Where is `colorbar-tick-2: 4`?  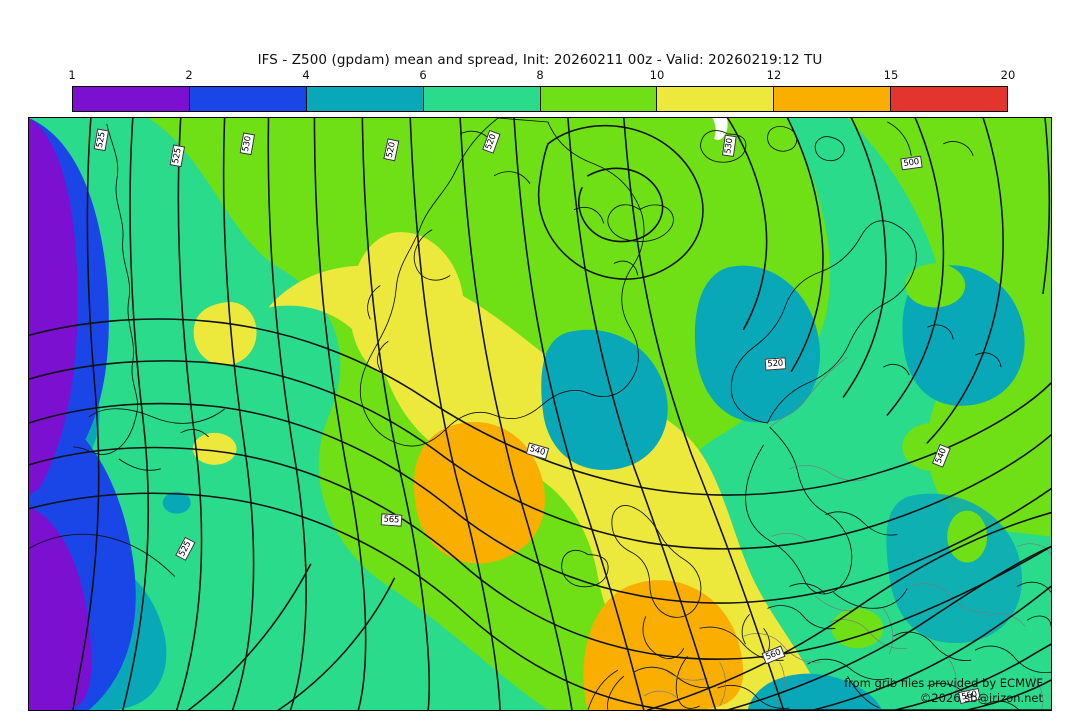
colorbar-tick-2: 4 is located at coordinates (306, 75).